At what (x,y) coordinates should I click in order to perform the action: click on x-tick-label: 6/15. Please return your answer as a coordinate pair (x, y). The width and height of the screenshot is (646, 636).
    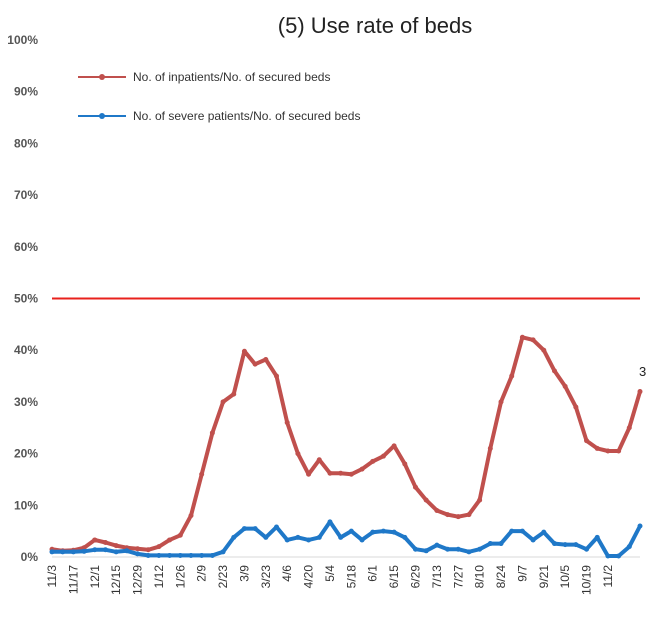
    Looking at the image, I should click on (394, 577).